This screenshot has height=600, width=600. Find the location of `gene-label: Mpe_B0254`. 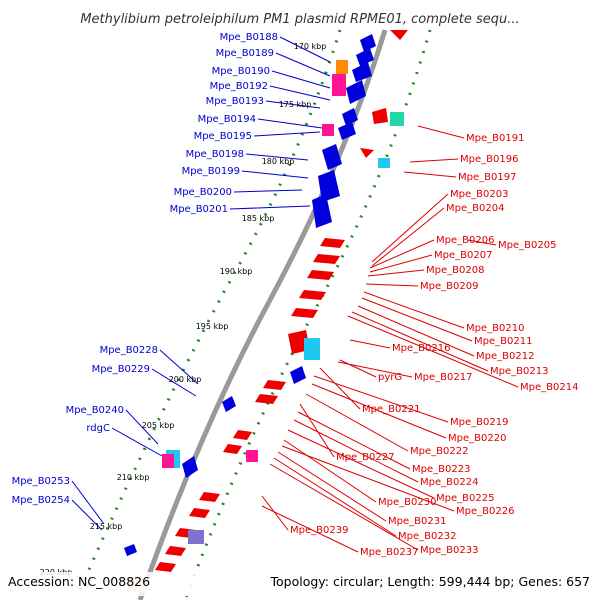

gene-label: Mpe_B0254 is located at coordinates (41, 500).